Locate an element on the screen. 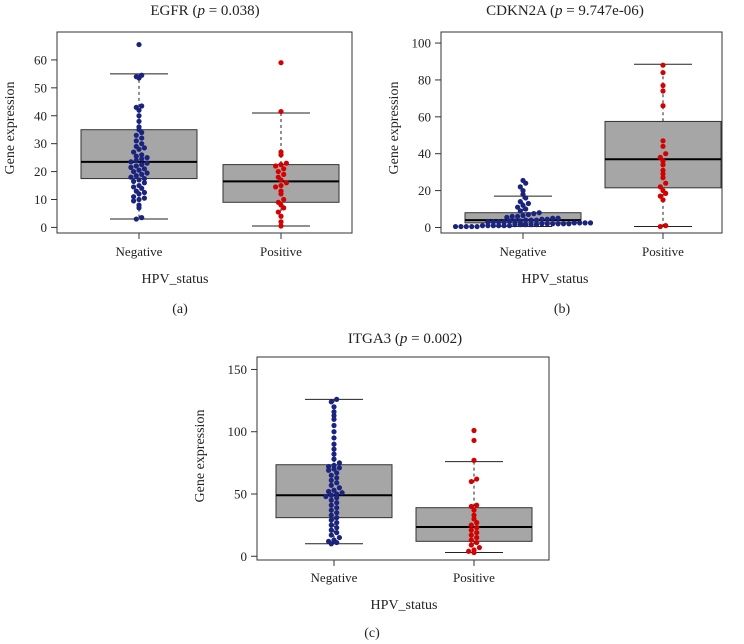 This screenshot has height=644, width=744. y-tick-label: 0 is located at coordinates (44, 227).